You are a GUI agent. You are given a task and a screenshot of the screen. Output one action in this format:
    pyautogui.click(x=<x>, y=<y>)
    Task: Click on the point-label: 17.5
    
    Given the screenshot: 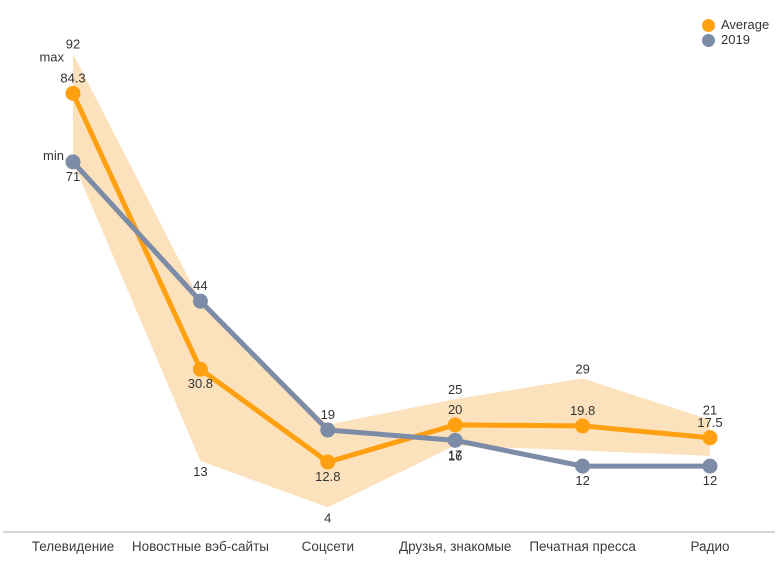 What is the action you would take?
    pyautogui.click(x=709, y=422)
    